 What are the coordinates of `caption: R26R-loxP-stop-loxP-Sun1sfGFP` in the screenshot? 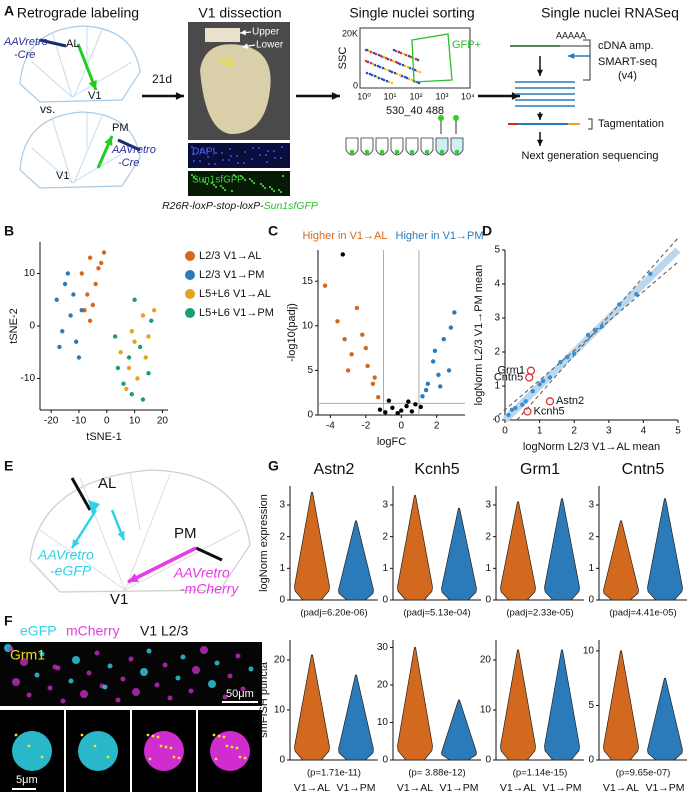 It's located at (240, 206).